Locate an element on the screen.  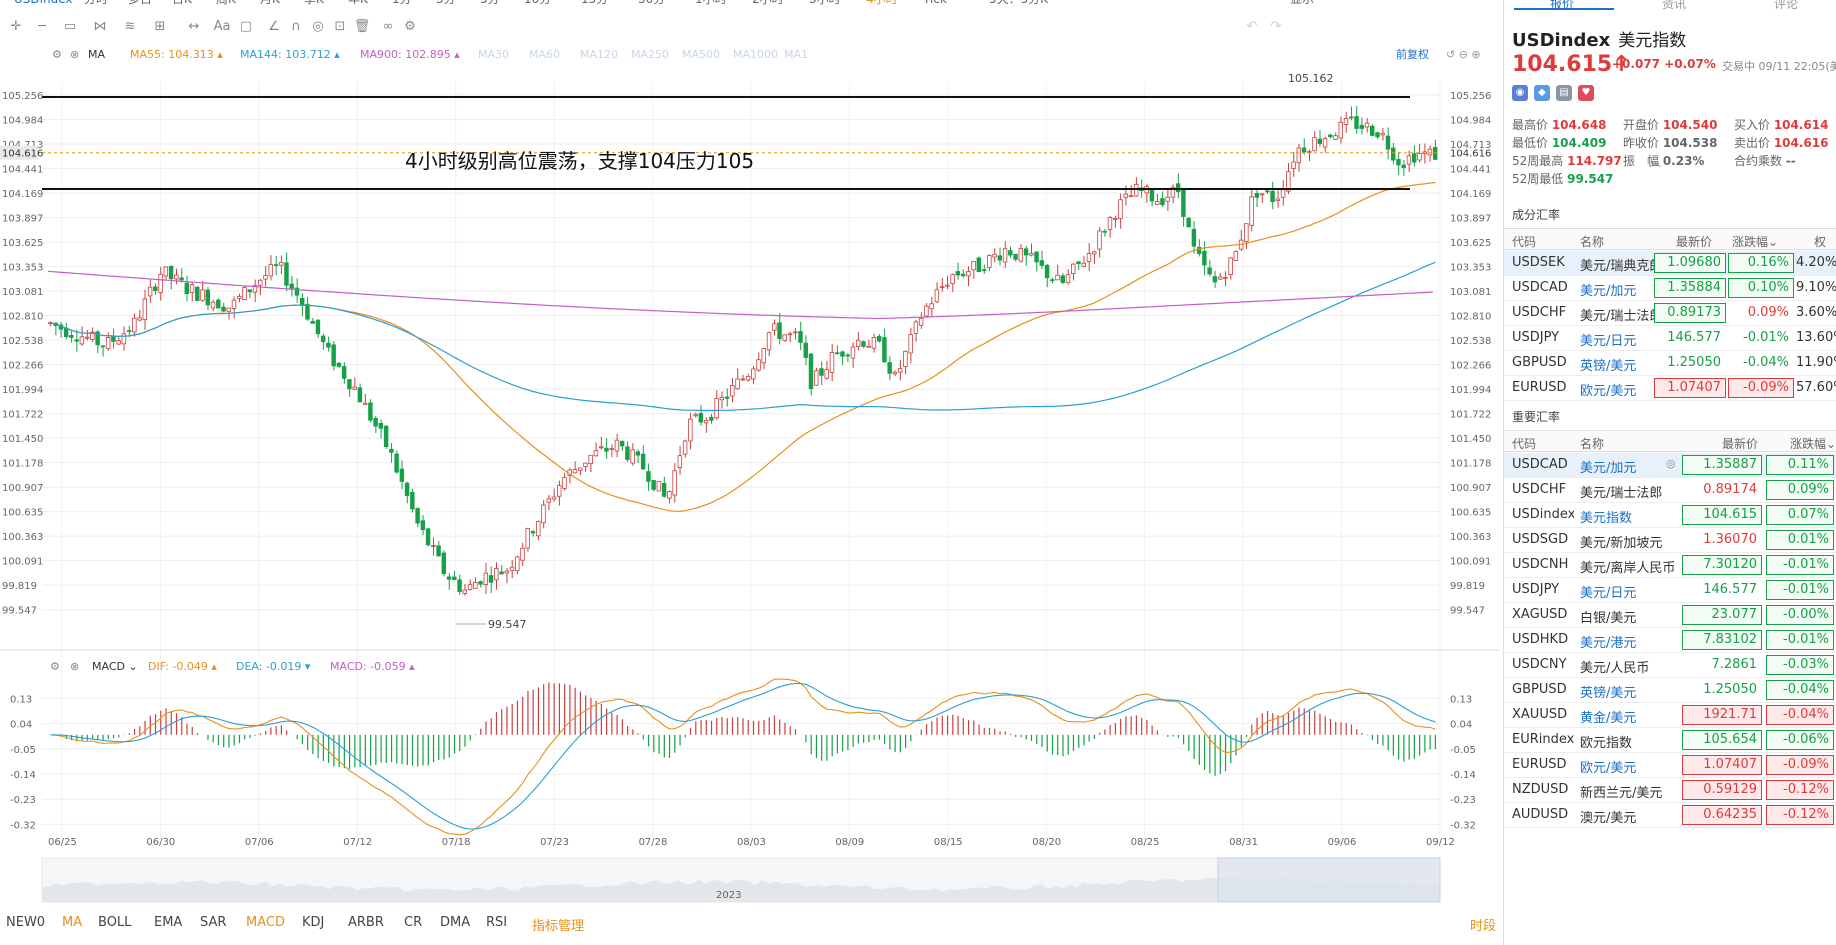
timeframe-18: 5天：5分K is located at coordinates (1018, 2).